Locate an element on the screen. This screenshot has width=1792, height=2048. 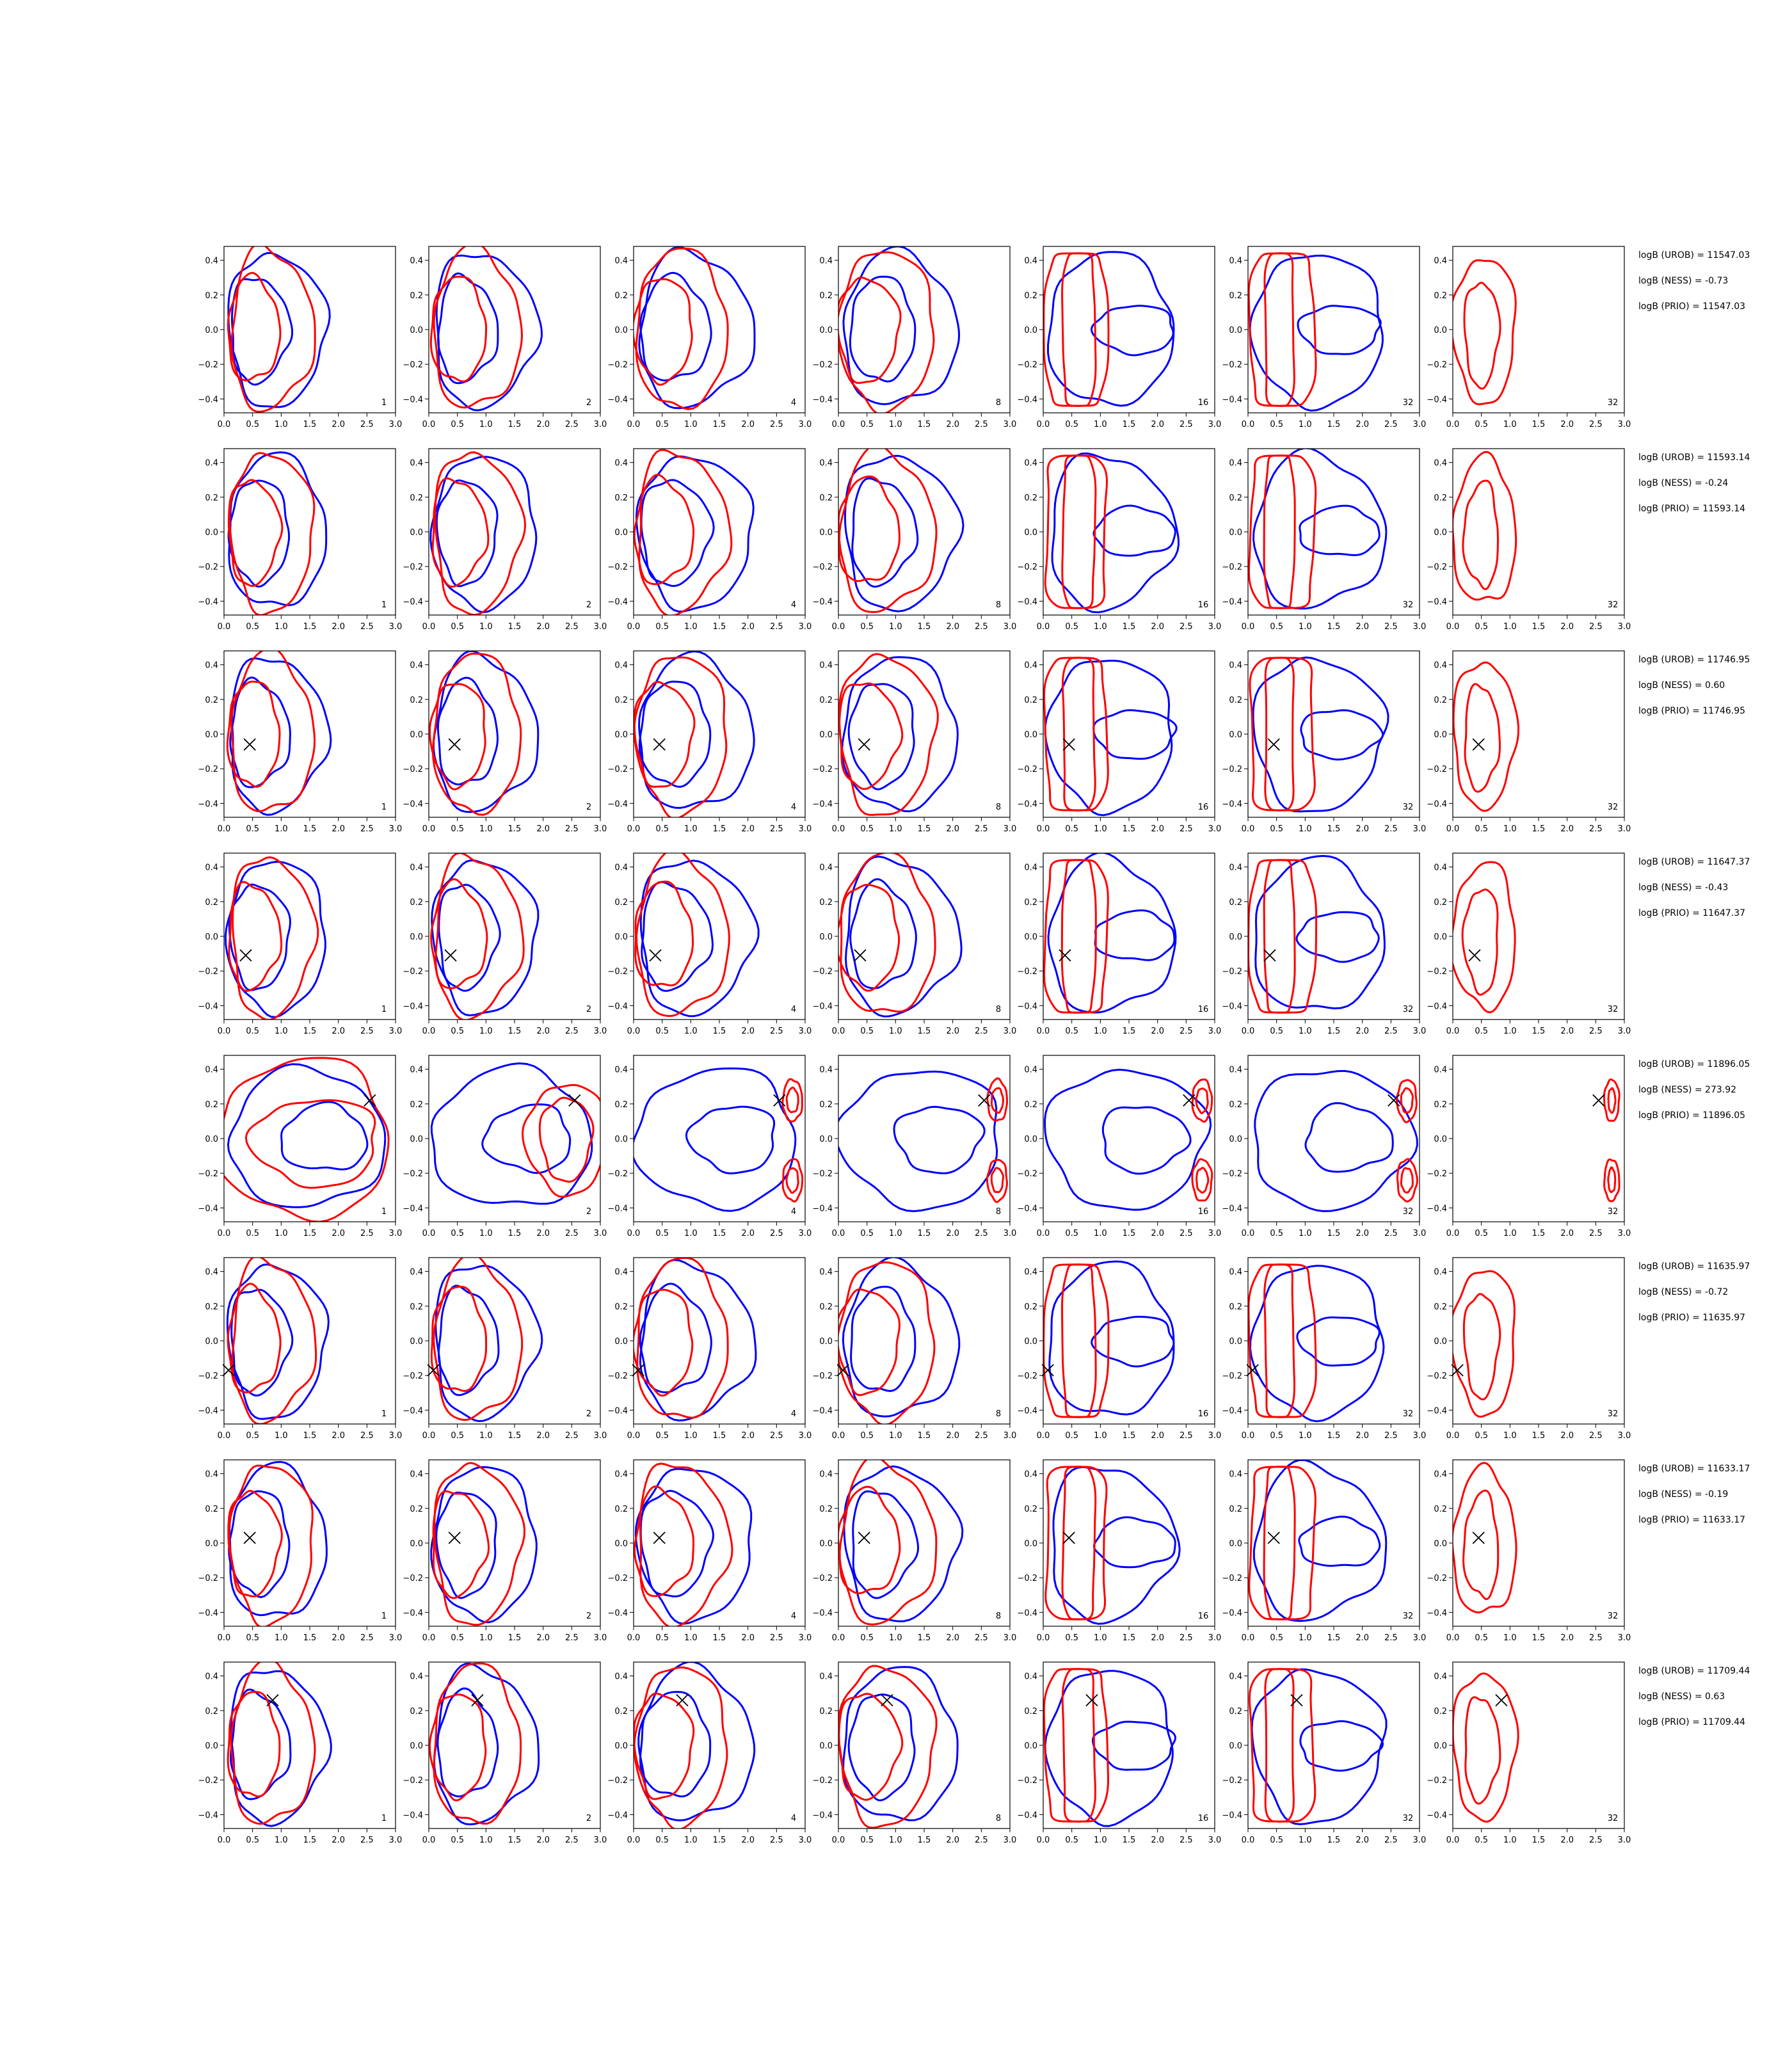
panel: 0.0 0.5 1.0 1.5 2.0 2.5 3.0 0.4 0.2 0.0 −0.2 −0.4 4 is located at coordinates (709, 1349).